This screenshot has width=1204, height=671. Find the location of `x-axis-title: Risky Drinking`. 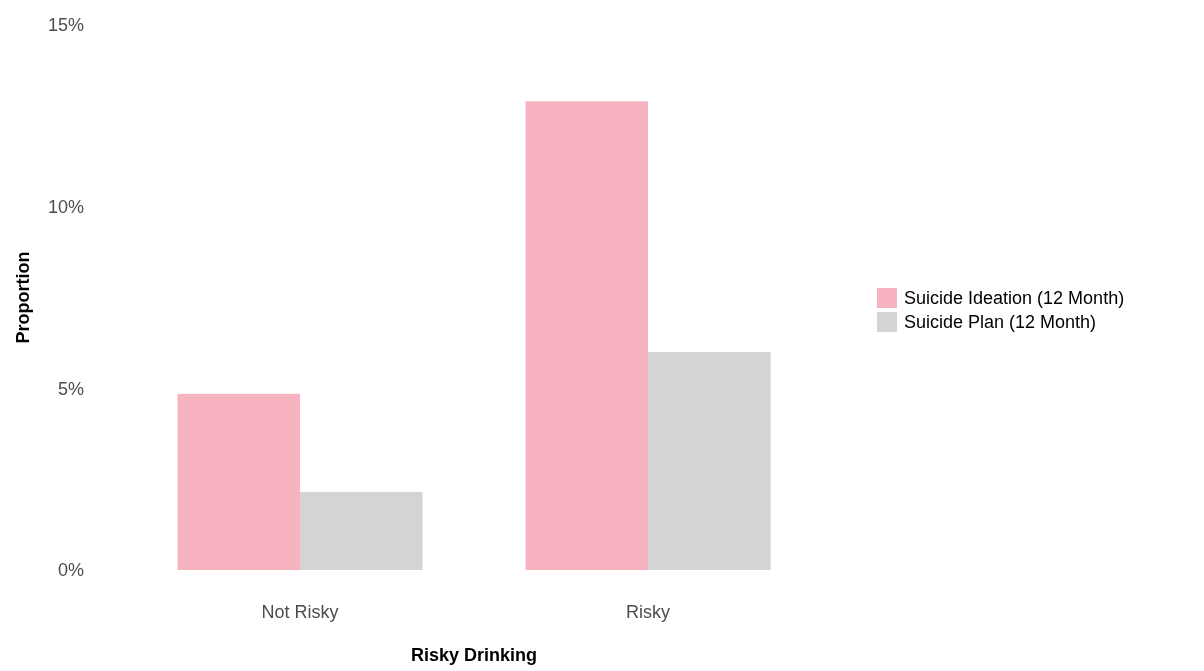

x-axis-title: Risky Drinking is located at coordinates (474, 655).